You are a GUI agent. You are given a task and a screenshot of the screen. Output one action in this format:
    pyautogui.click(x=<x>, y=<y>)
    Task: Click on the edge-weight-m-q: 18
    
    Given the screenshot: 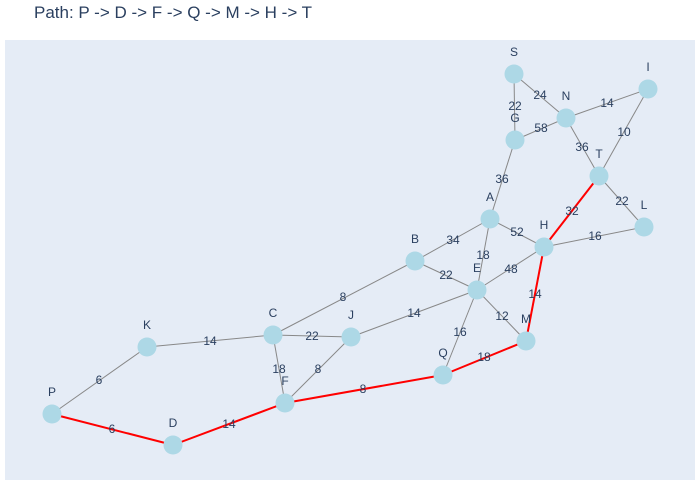 What is the action you would take?
    pyautogui.click(x=484, y=357)
    